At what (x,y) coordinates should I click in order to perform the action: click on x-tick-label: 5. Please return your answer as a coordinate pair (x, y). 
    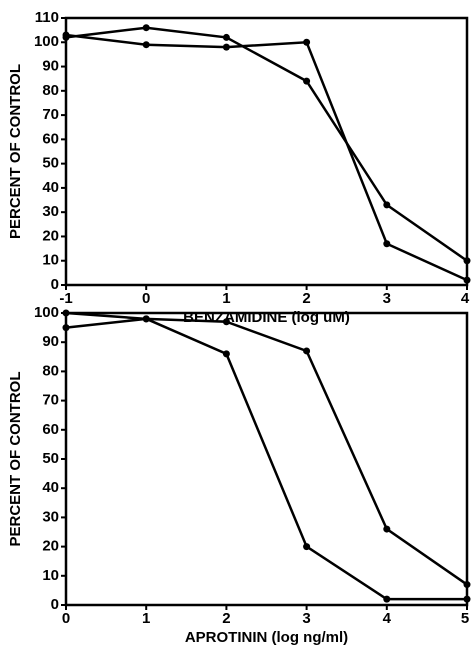
    Looking at the image, I should click on (465, 618).